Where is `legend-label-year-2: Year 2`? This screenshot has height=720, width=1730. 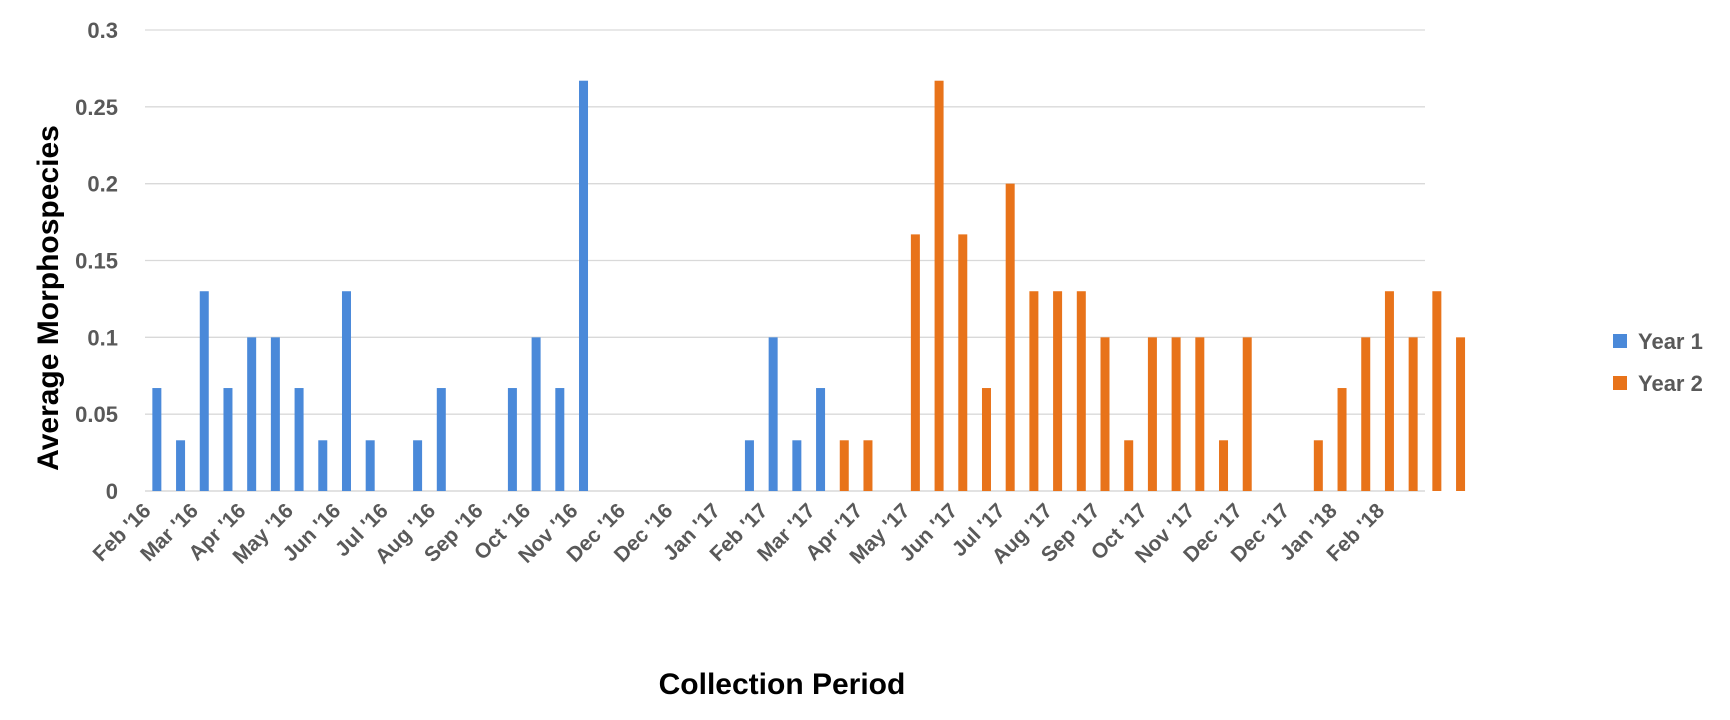
legend-label-year-2: Year 2 is located at coordinates (1670, 383).